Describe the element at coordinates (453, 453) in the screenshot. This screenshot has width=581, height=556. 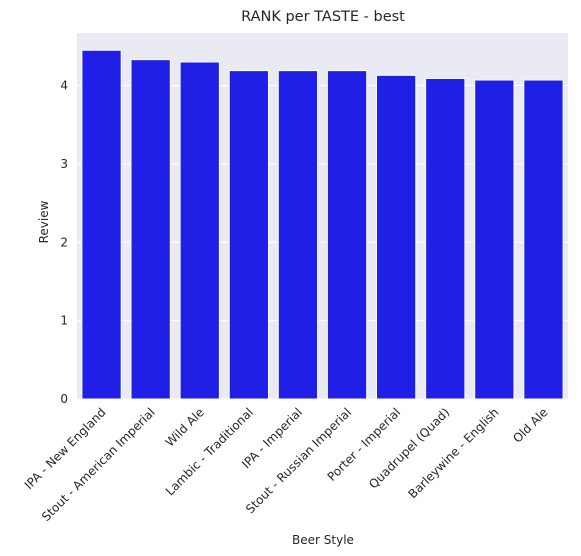
I see `x-tick-label: Barleywine - English` at that location.